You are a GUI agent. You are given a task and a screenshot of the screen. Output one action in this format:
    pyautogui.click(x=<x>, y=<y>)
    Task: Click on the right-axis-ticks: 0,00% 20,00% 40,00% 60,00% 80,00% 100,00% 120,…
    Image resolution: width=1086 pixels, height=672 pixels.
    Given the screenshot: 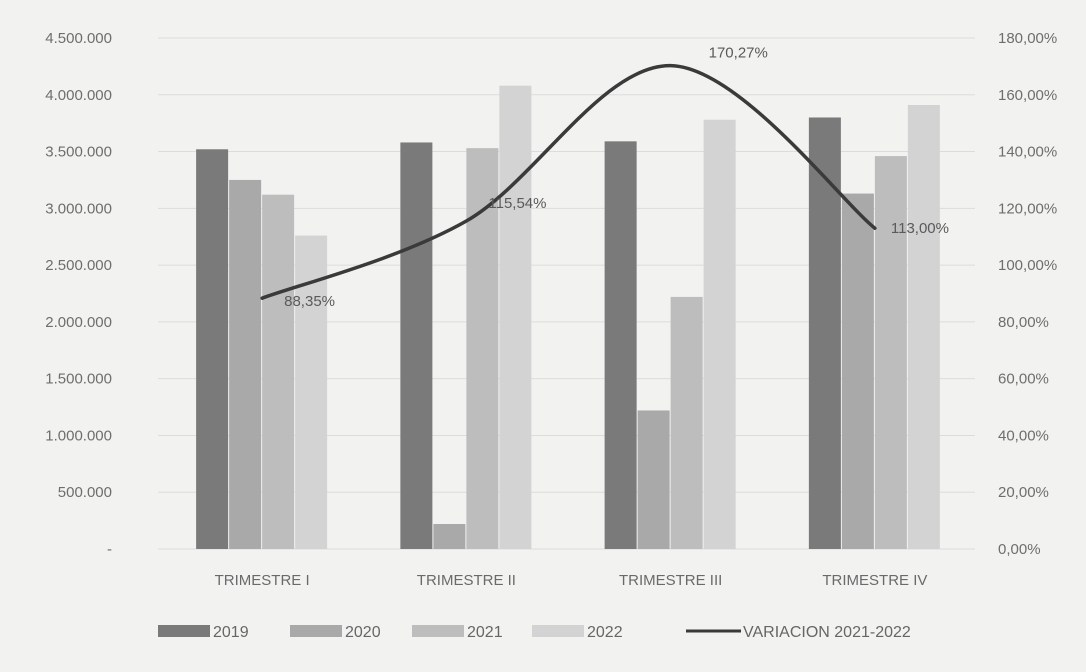 What is the action you would take?
    pyautogui.click(x=1027, y=294)
    